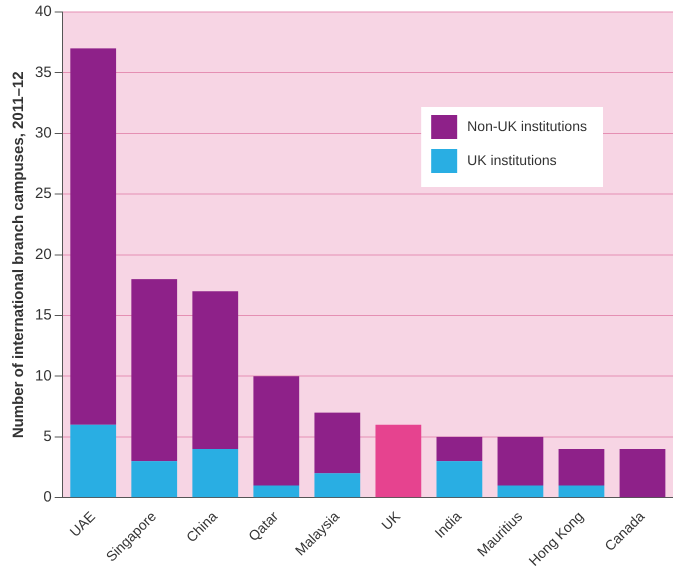 The image size is (673, 577). What do you see at coordinates (43, 72) in the screenshot?
I see `y-tick-label: 35` at bounding box center [43, 72].